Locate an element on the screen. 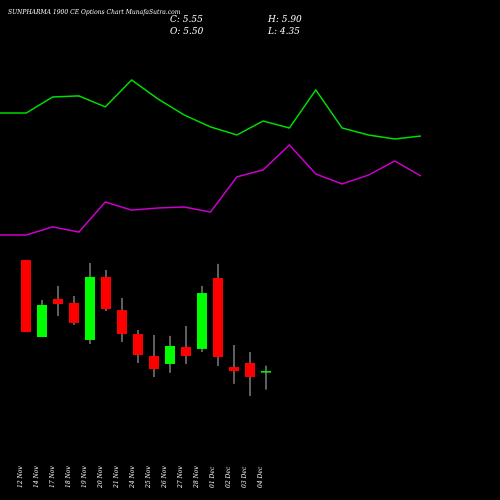 The image size is (500, 500). ohlc-label: O: 5.50 is located at coordinates (187, 32).